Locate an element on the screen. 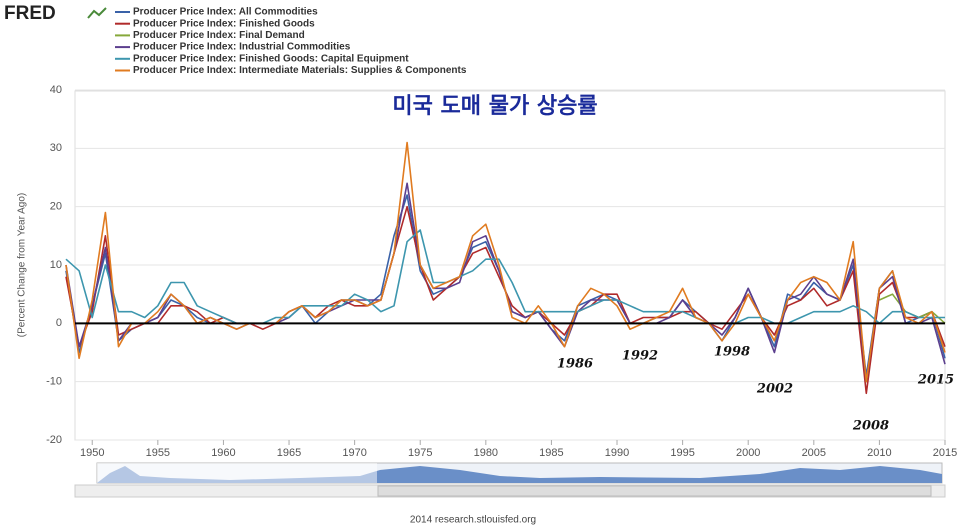 This screenshot has width=963, height=531. y-tick-label: 40 is located at coordinates (56, 90).